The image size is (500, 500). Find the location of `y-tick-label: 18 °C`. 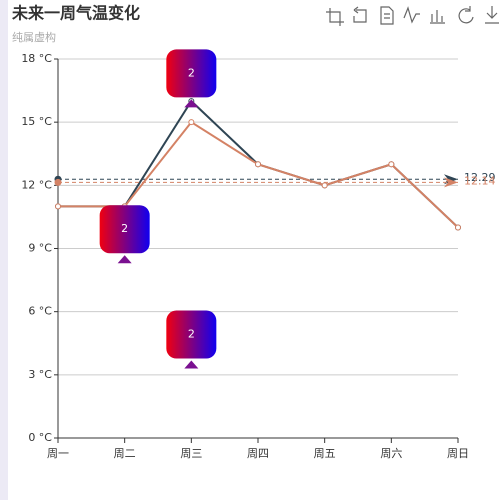

y-tick-label: 18 °C is located at coordinates (36, 58).